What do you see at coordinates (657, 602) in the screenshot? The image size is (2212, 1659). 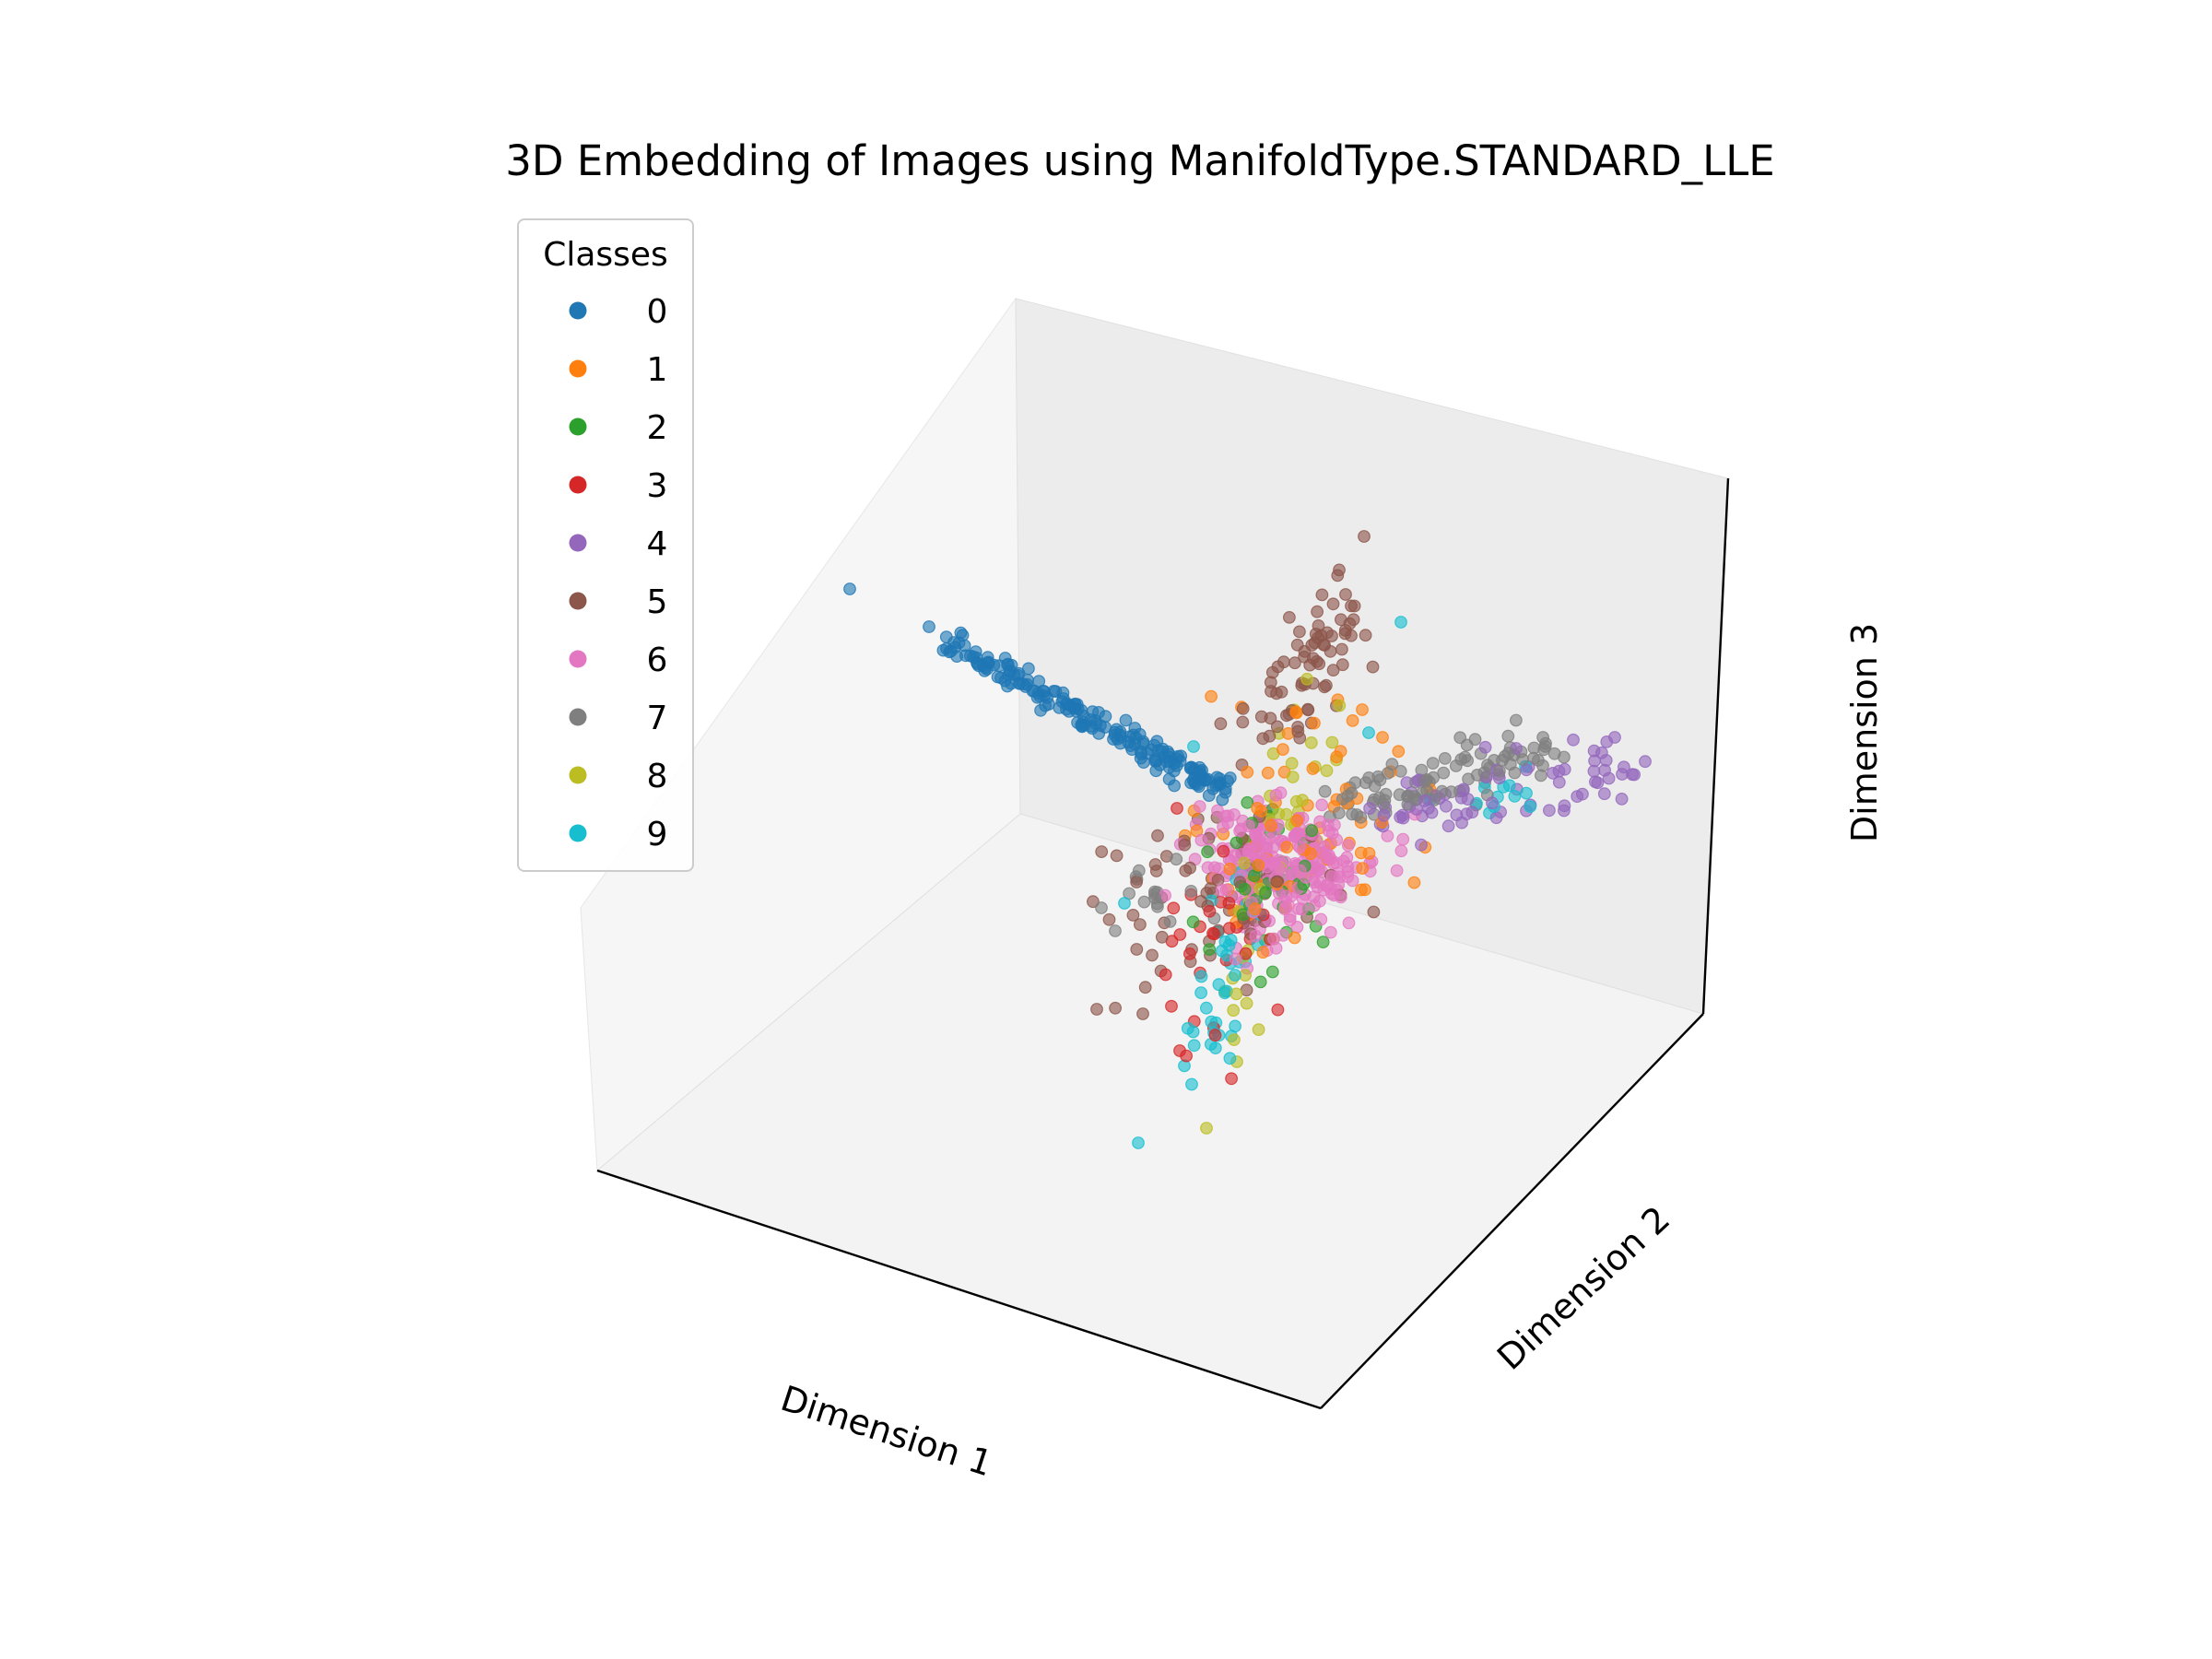 I see `legend-label-5: 5` at bounding box center [657, 602].